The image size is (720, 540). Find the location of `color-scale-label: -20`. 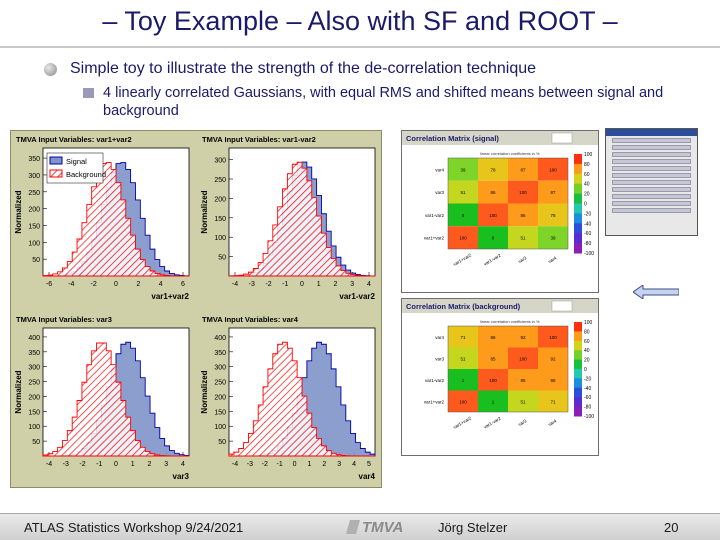

color-scale-label: -20 is located at coordinates (587, 379).